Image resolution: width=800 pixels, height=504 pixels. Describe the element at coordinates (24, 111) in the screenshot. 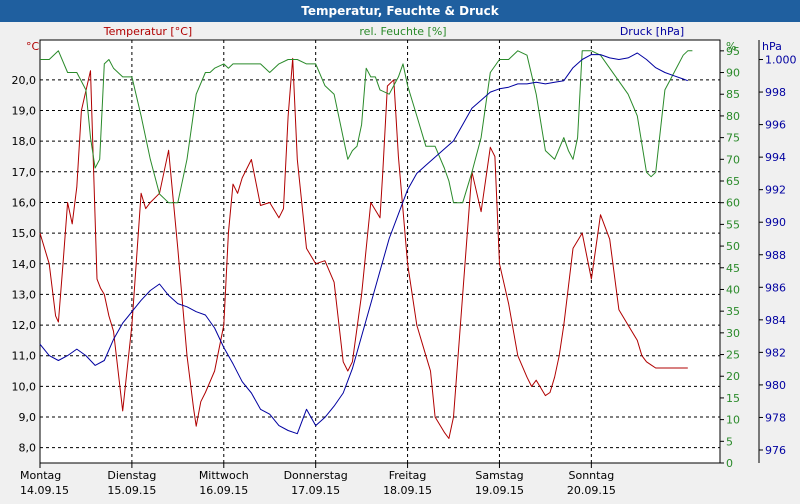

I see `temperature-tick-label: 19,0` at that location.